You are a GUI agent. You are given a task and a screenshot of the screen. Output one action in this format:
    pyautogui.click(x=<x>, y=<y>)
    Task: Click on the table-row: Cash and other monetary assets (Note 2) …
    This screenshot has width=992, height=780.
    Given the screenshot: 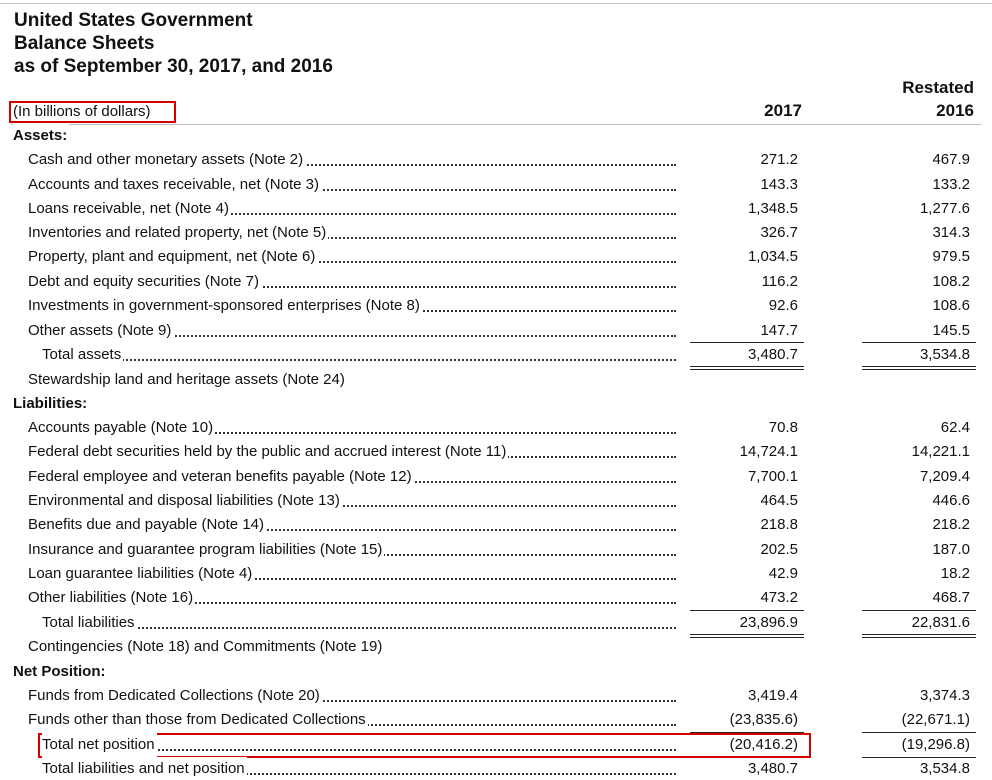 What is the action you would take?
    pyautogui.click(x=496, y=160)
    